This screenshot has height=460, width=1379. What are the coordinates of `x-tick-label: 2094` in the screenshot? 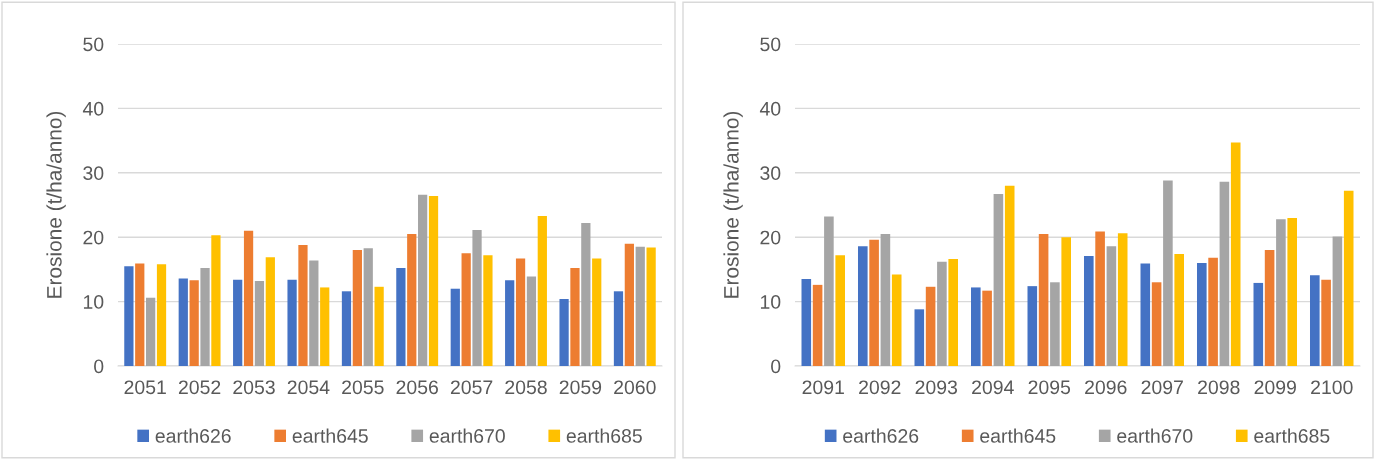 It's located at (993, 387).